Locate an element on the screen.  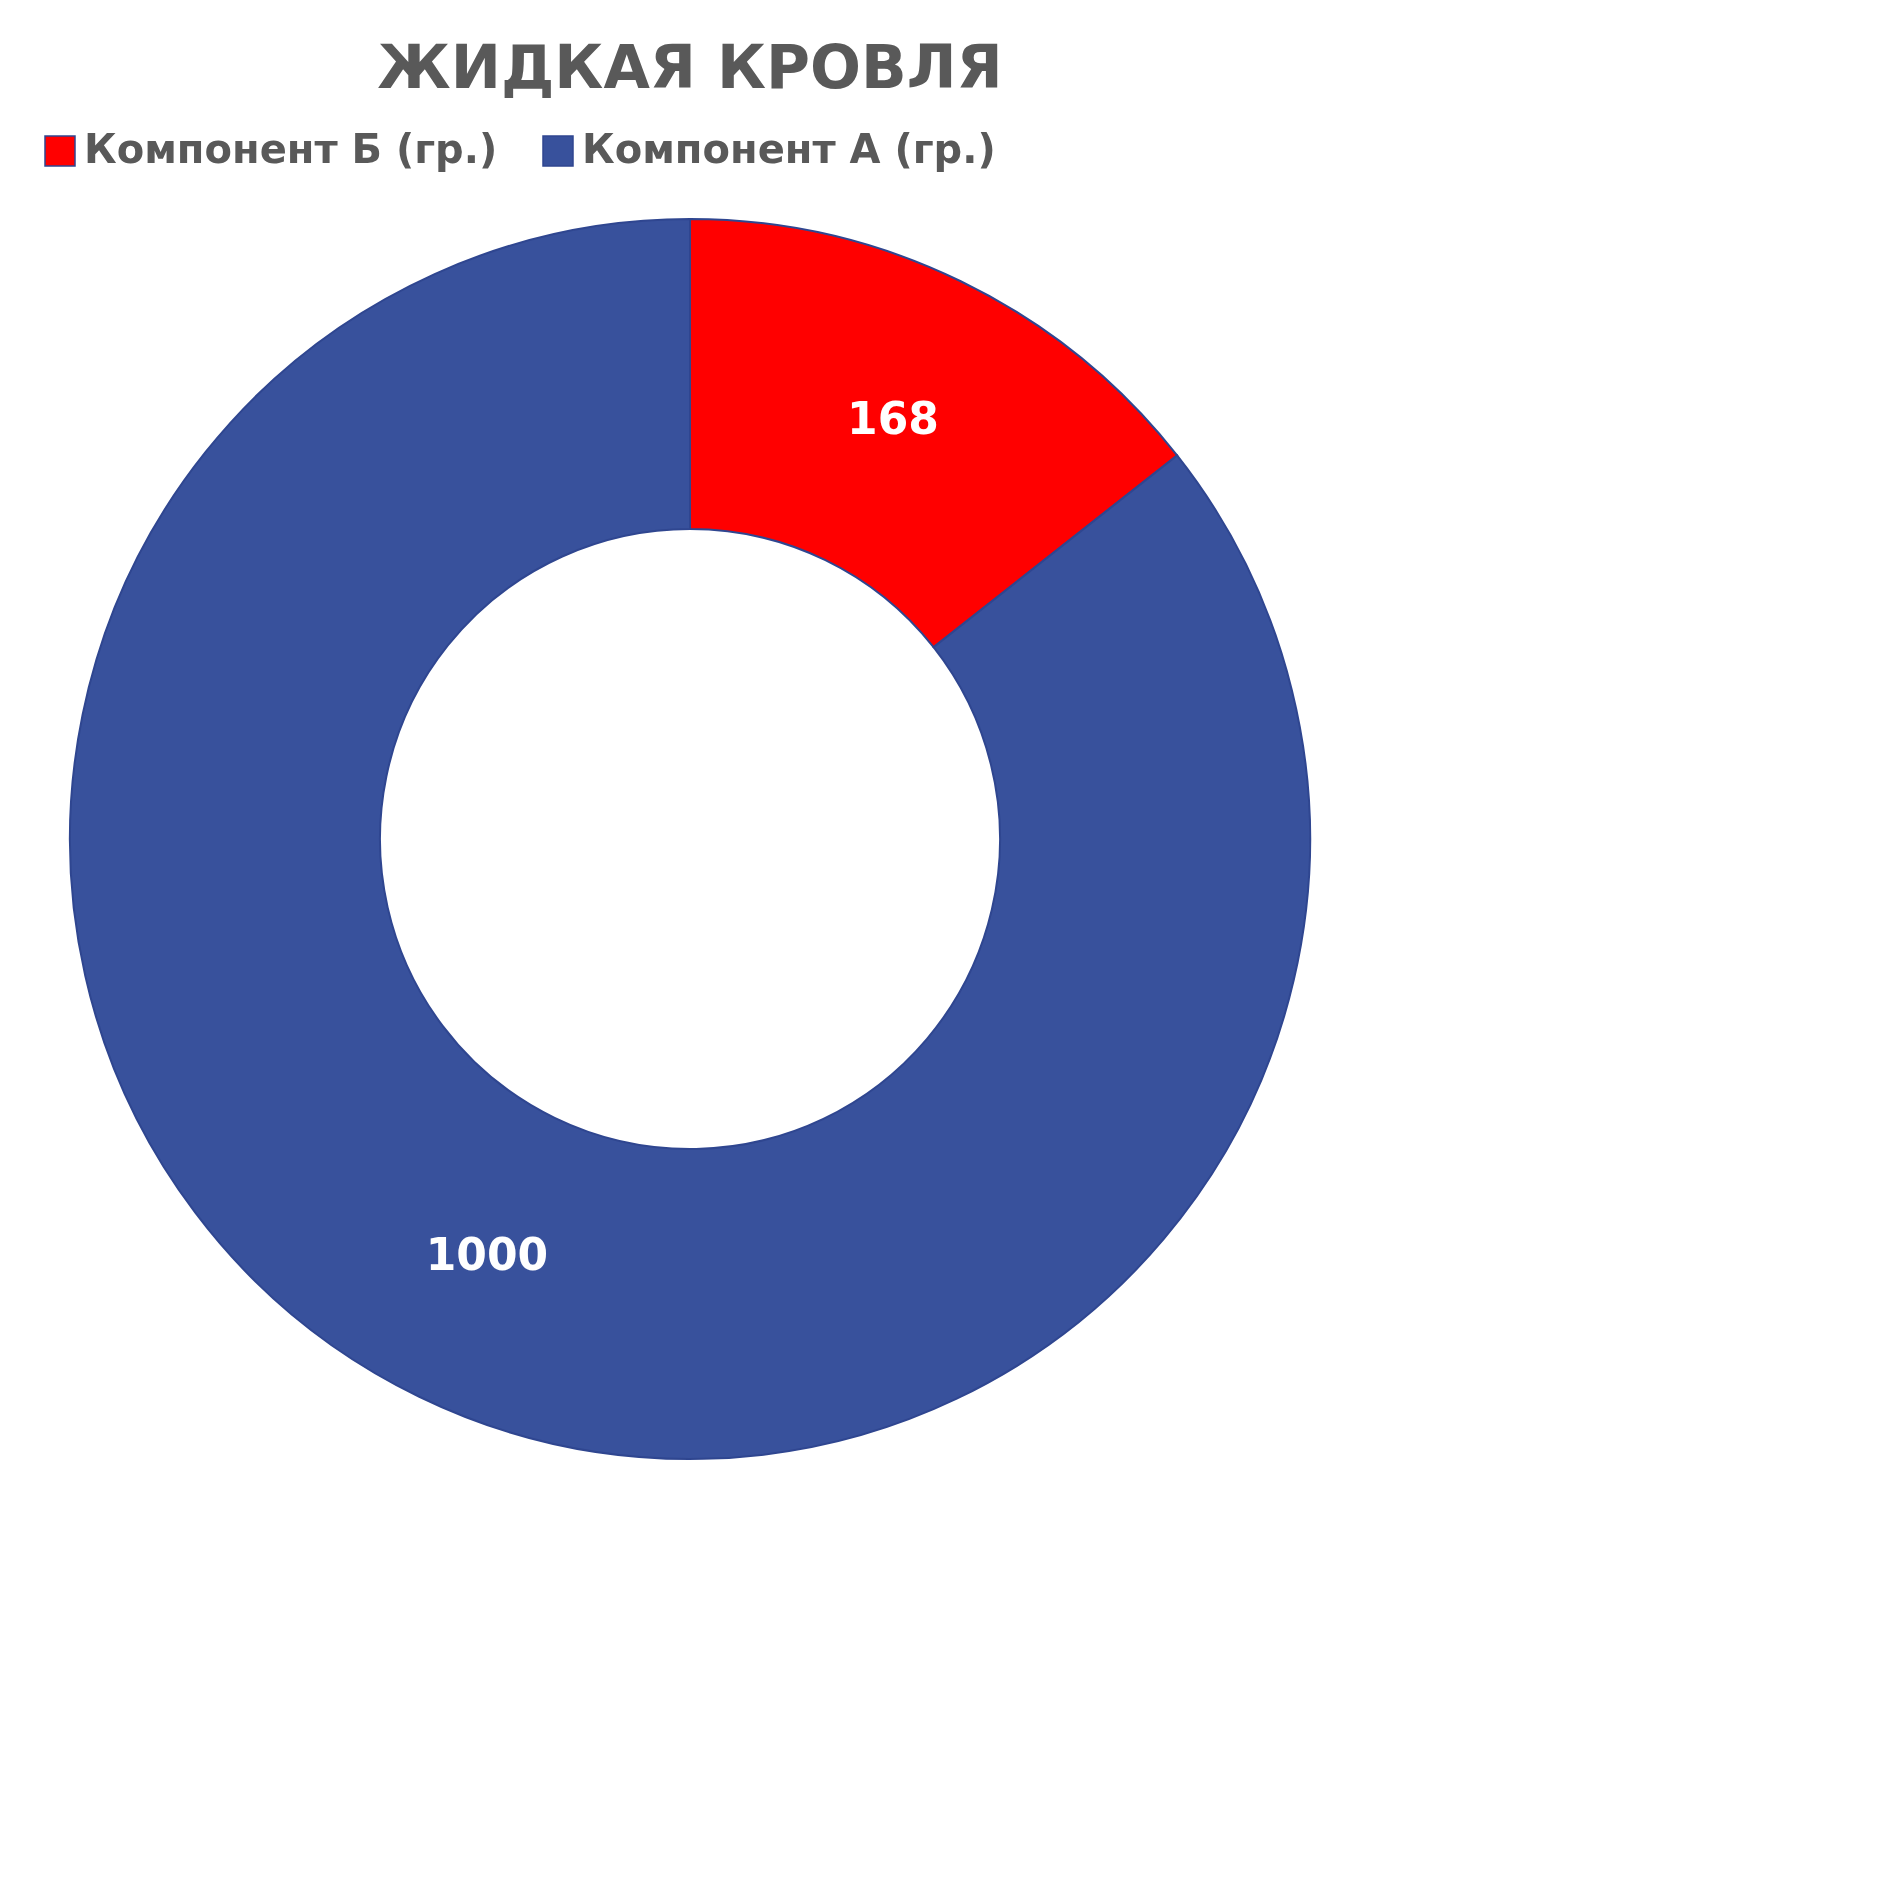
legend-label: Компонент Б (гр.) is located at coordinates (291, 149).